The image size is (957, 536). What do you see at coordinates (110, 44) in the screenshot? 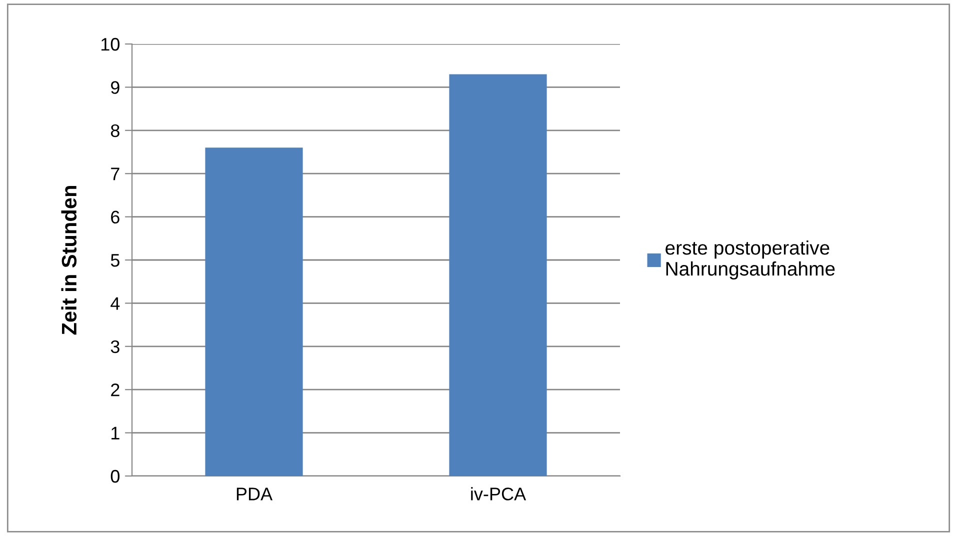
I see `y-tick-label: 10` at bounding box center [110, 44].